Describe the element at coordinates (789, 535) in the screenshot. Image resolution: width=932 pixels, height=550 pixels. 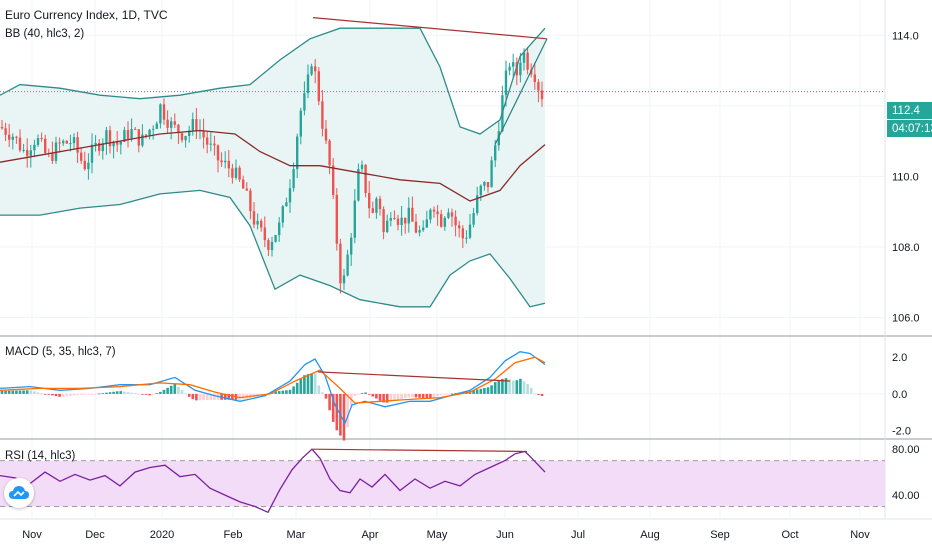
I see `x-tick-label: Oct` at that location.